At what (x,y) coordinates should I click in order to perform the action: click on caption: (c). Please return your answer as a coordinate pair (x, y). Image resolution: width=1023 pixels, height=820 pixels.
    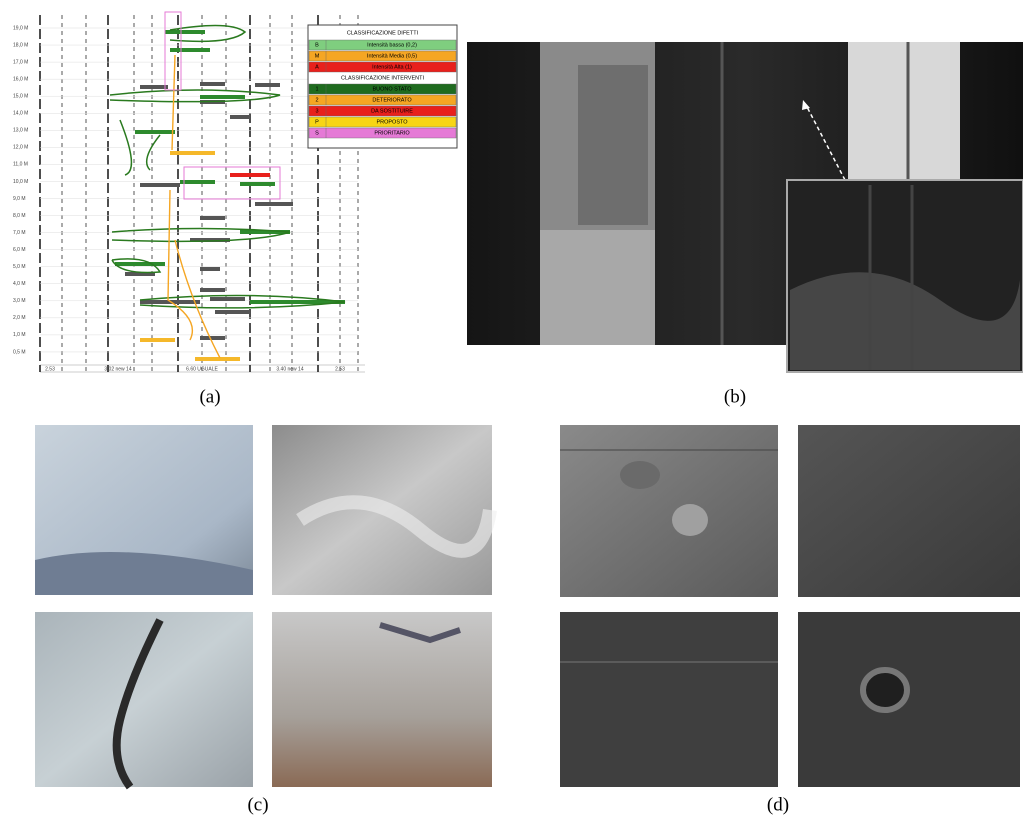
    Looking at the image, I should click on (257, 804).